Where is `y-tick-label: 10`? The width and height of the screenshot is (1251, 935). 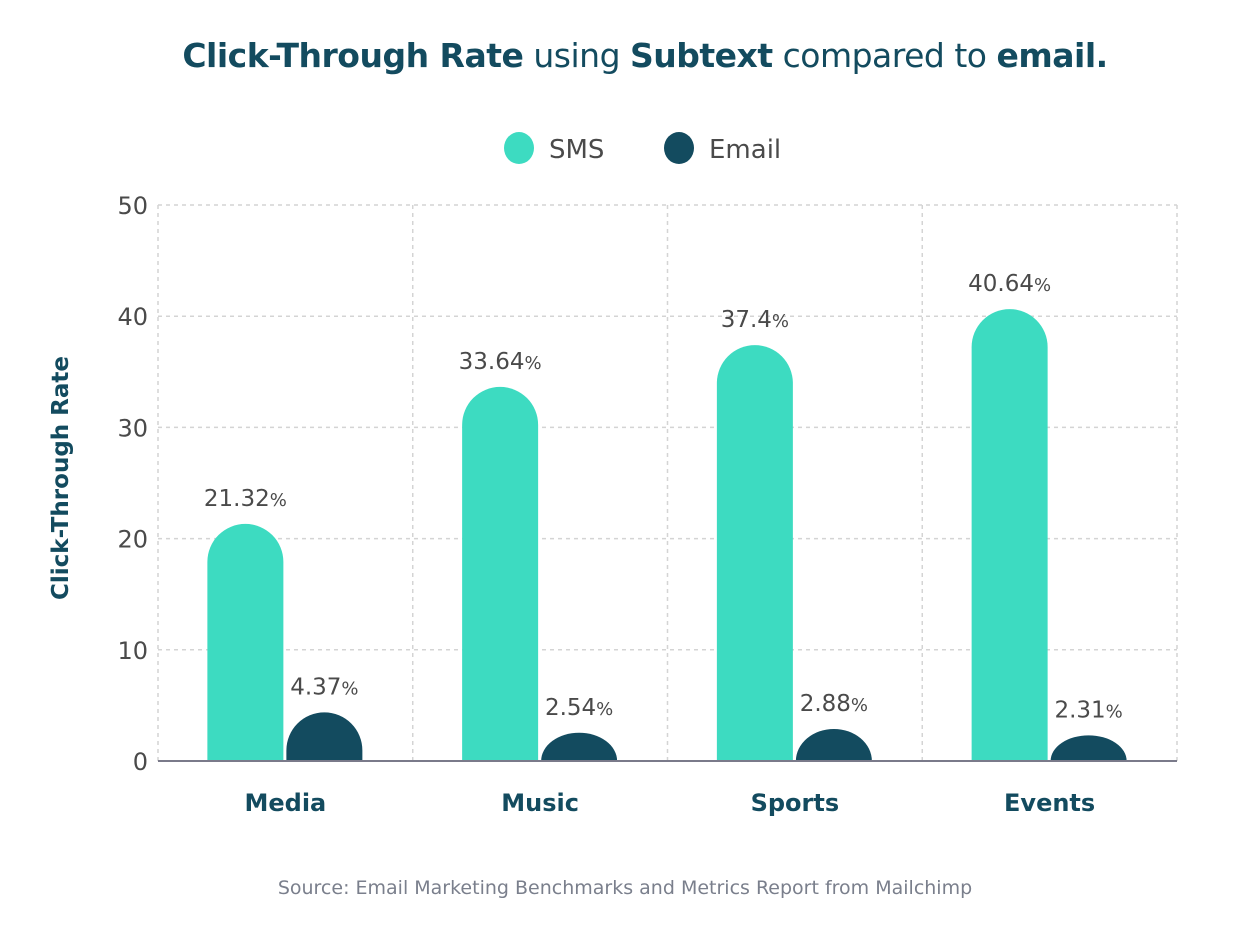
y-tick-label: 10 is located at coordinates (132, 651).